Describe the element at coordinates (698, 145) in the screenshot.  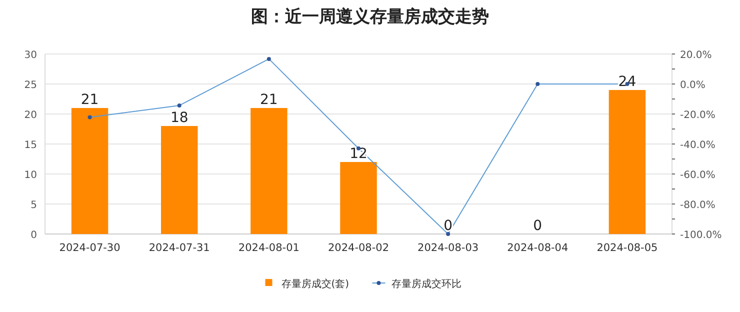
I see `y2-tick-label: -40.0%` at that location.